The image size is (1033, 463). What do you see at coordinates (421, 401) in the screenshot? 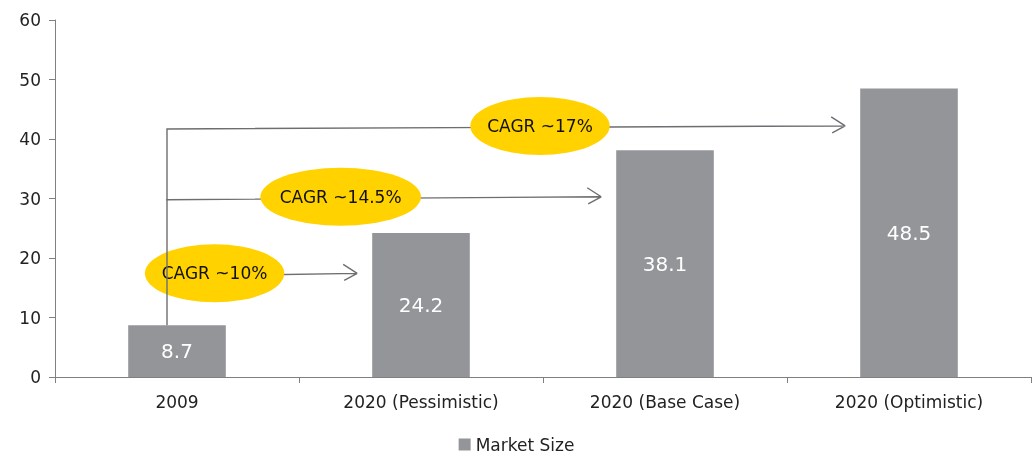
I see `x-tick-label: 2020 (Pessimistic)` at bounding box center [421, 401].